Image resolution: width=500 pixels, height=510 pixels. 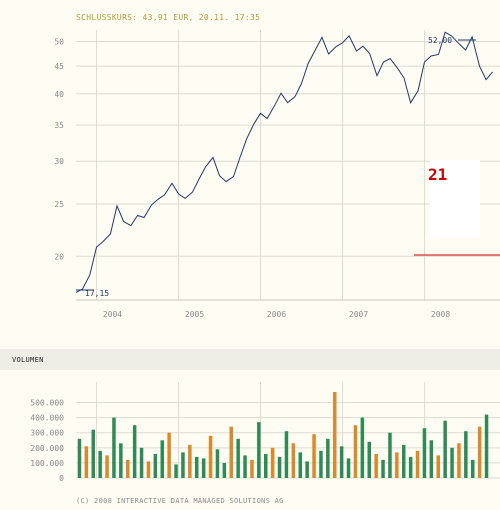 I want to click on price-y-tick-label: 25, so click(x=59, y=204).